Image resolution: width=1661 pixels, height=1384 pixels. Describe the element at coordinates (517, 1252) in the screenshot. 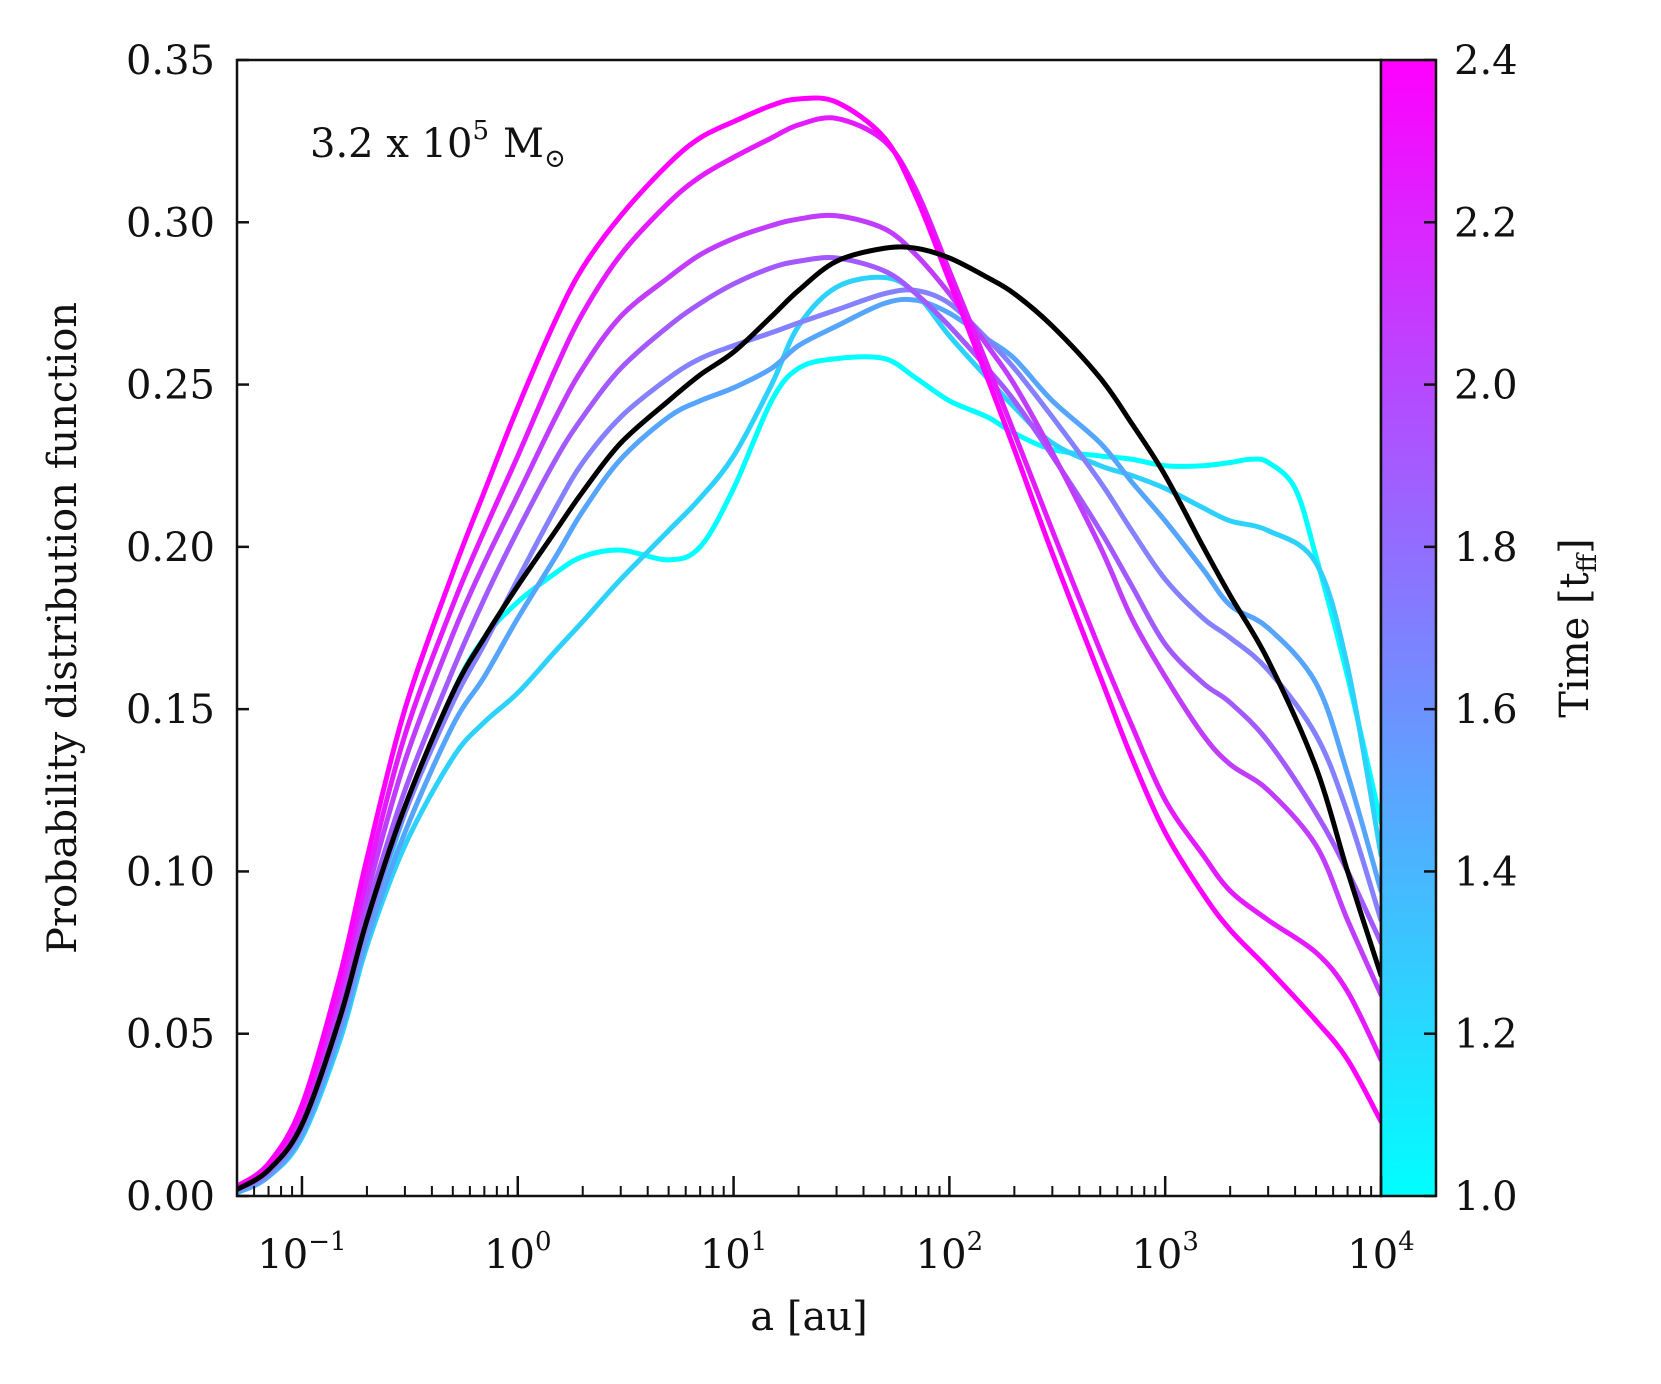

I see `x-tick-label: 10⁰` at that location.